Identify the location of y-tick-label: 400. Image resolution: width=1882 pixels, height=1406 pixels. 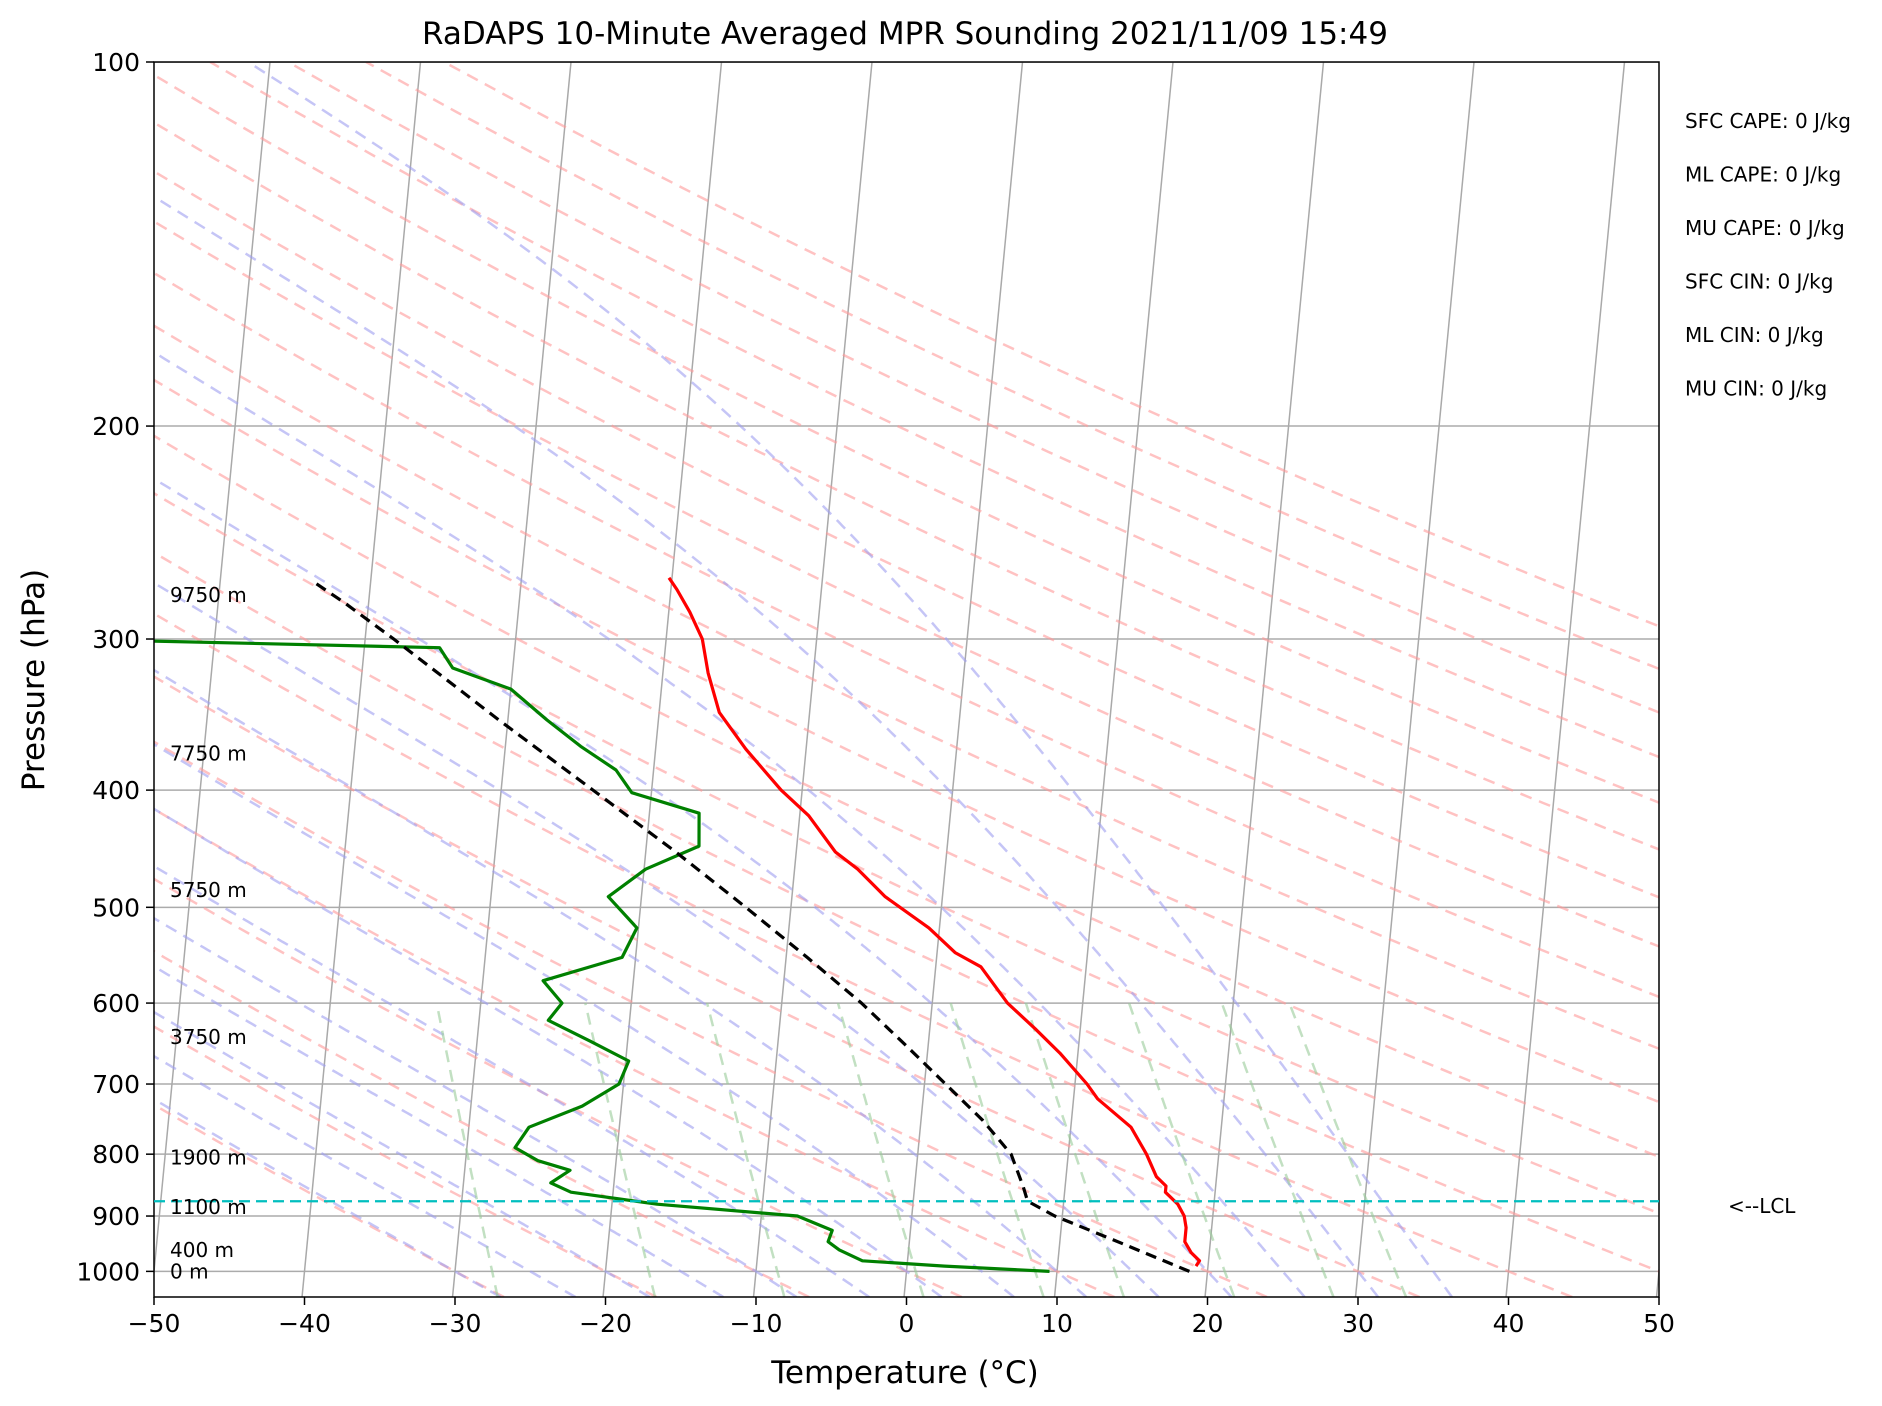
(116, 790).